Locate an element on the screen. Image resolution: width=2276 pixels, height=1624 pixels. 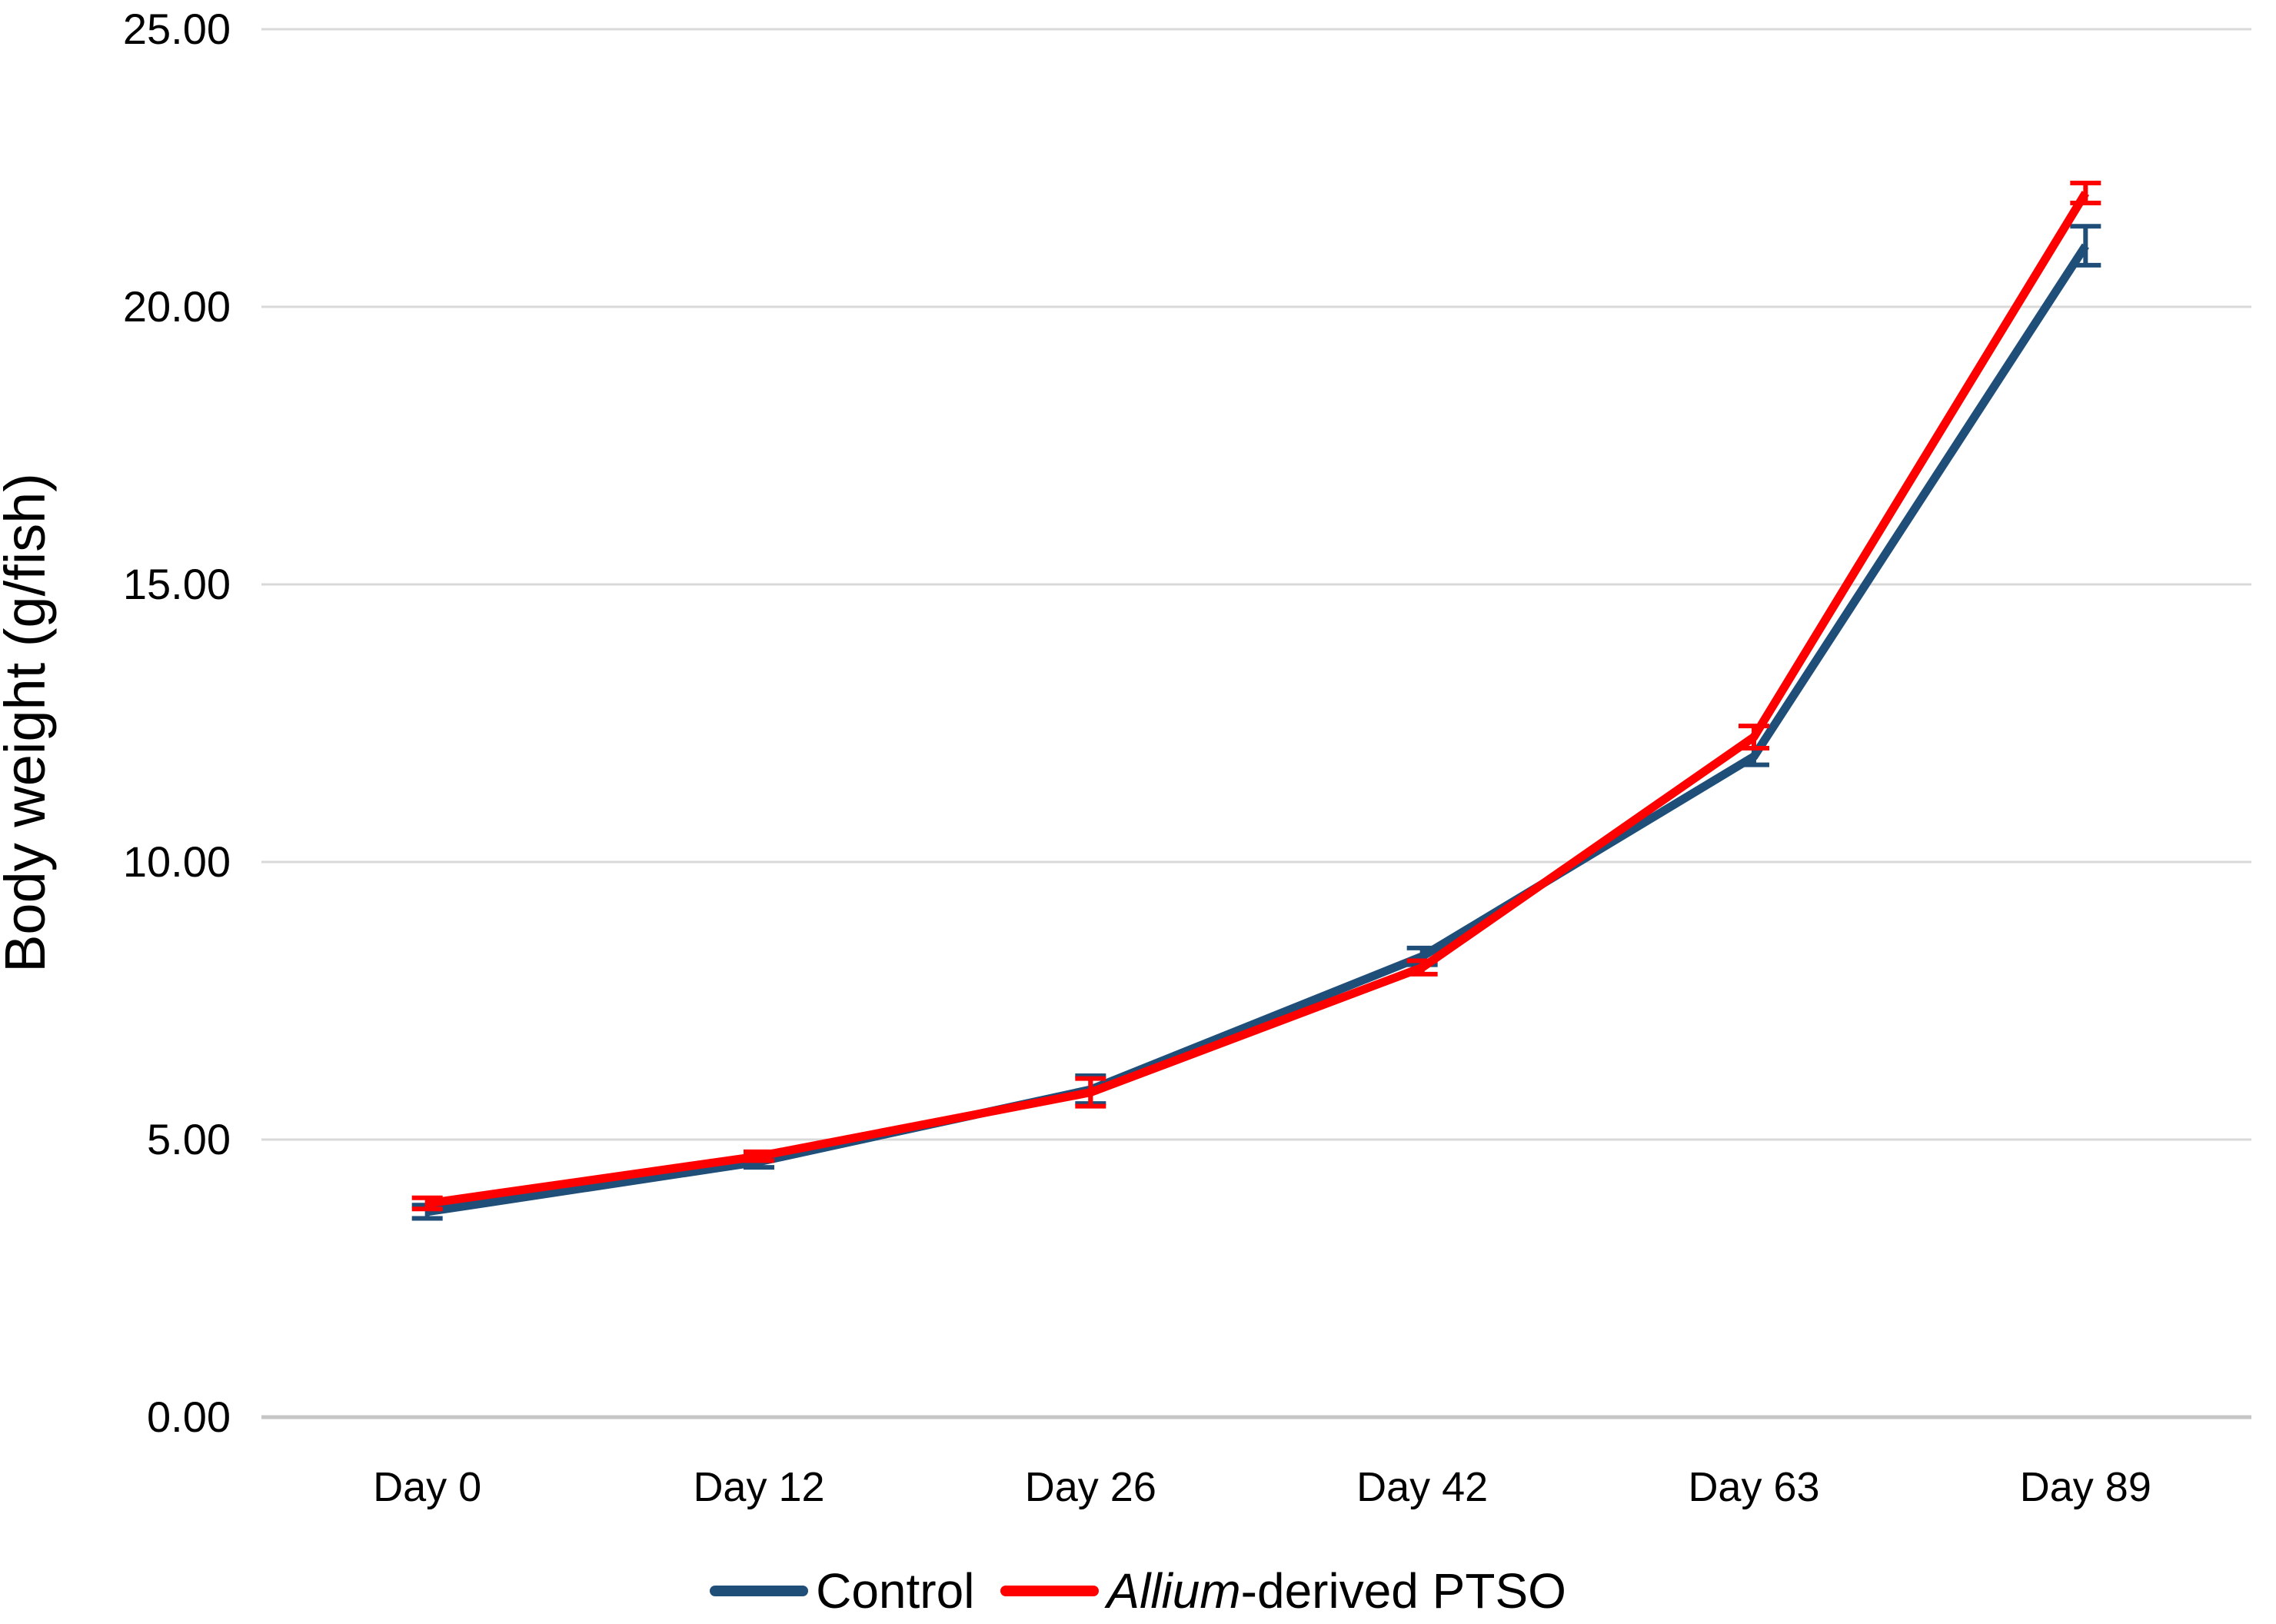
x-axis-category-label: Day 42 is located at coordinates (1422, 1487).